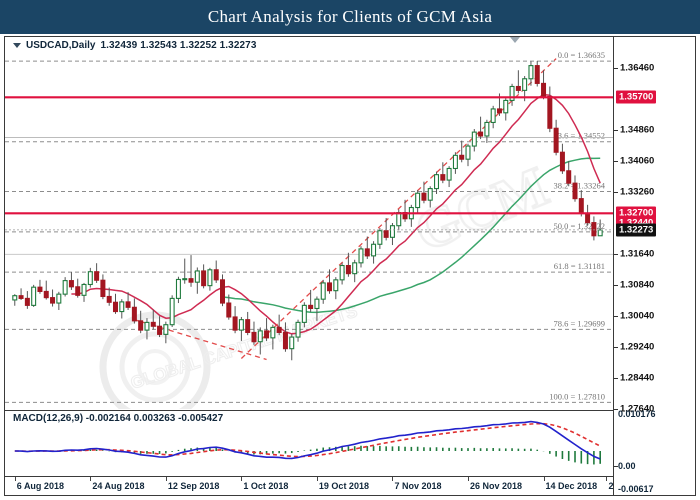 This screenshot has width=700, height=500. What do you see at coordinates (579, 186) in the screenshot?
I see `fib-label: 38.2 = 1.33264` at bounding box center [579, 186].